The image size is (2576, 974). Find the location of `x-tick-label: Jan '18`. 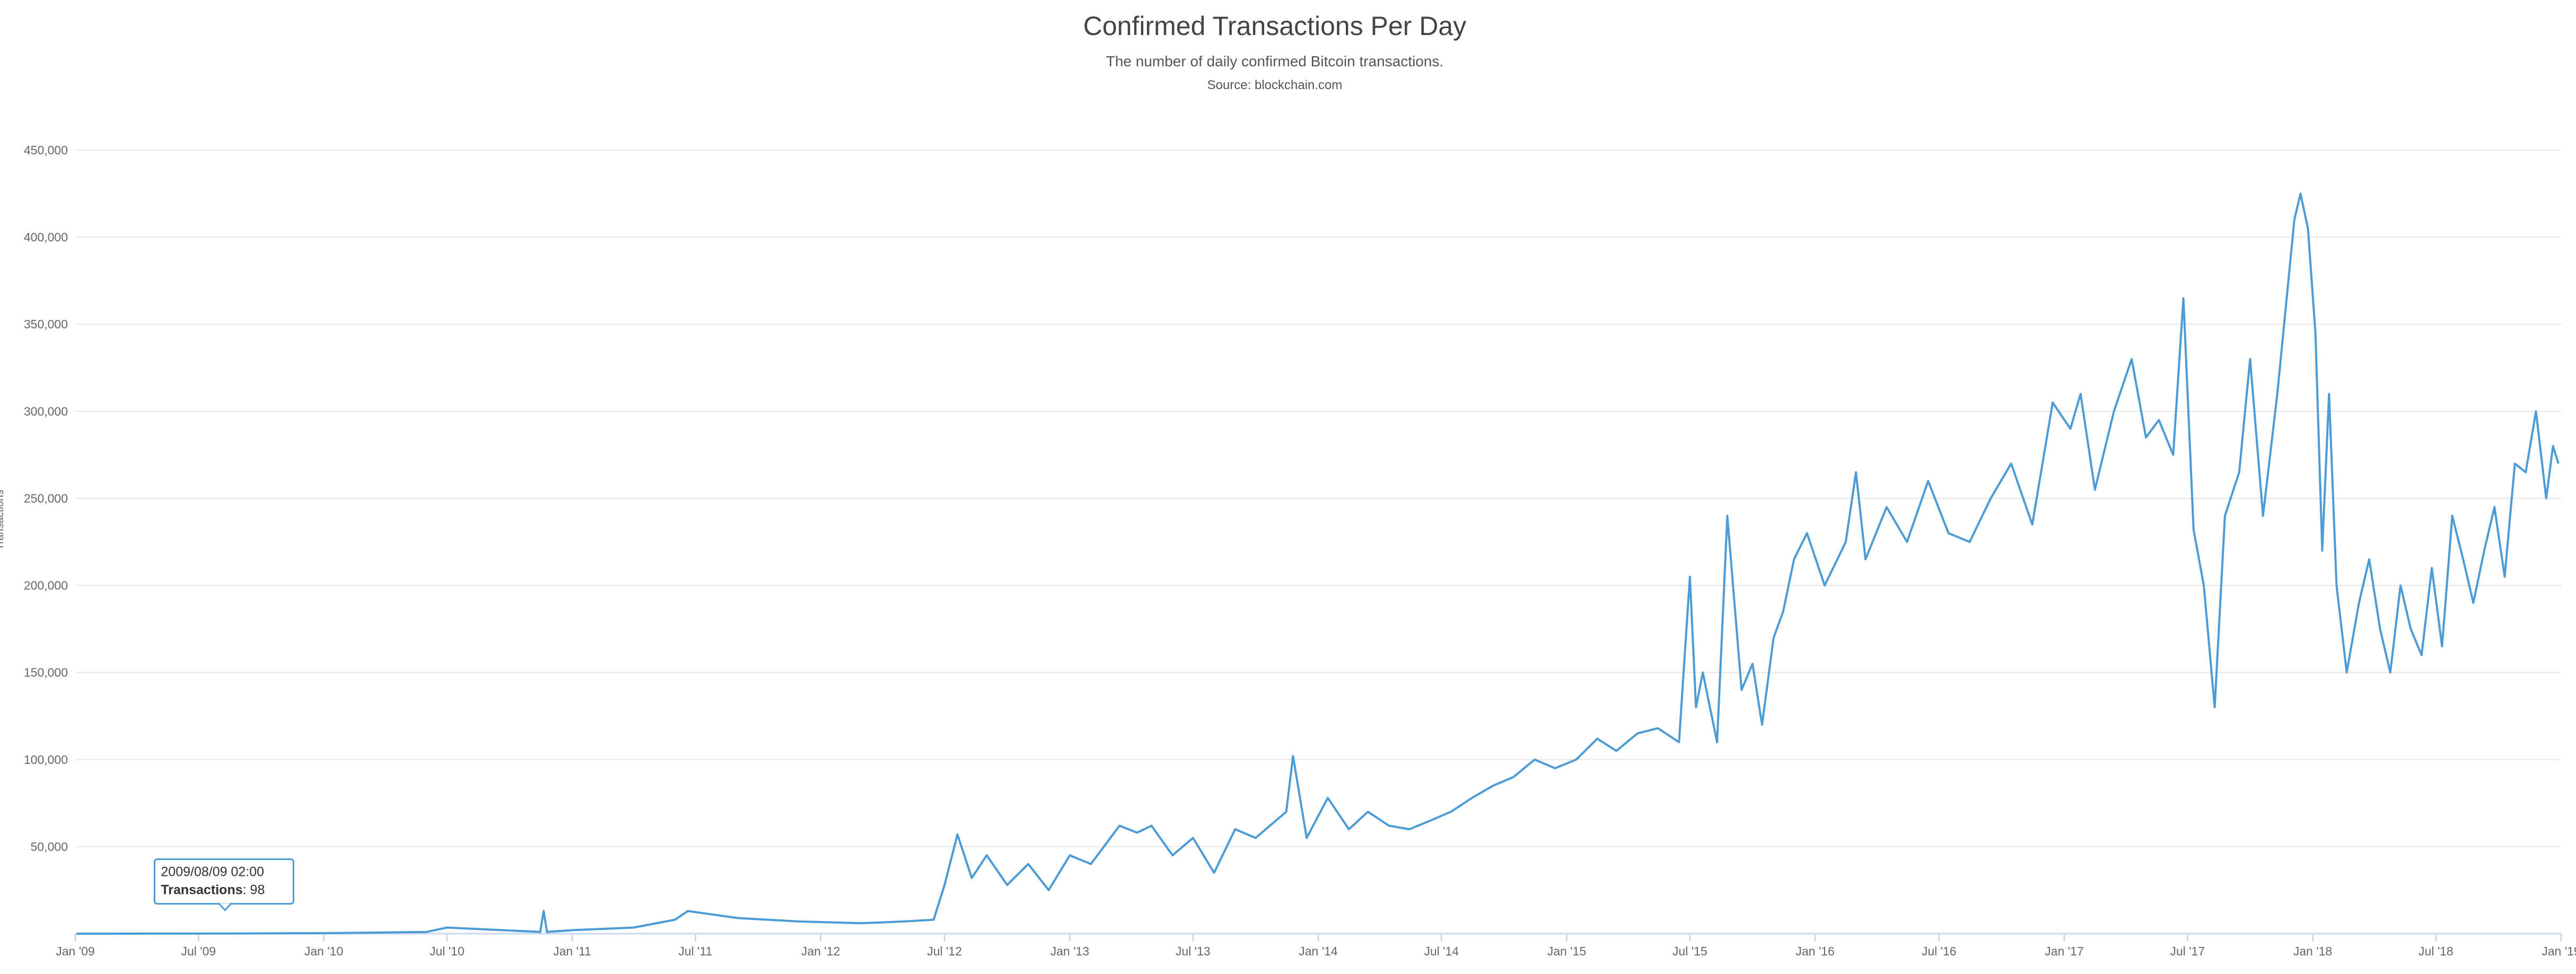

x-tick-label: Jan '18 is located at coordinates (2312, 951).